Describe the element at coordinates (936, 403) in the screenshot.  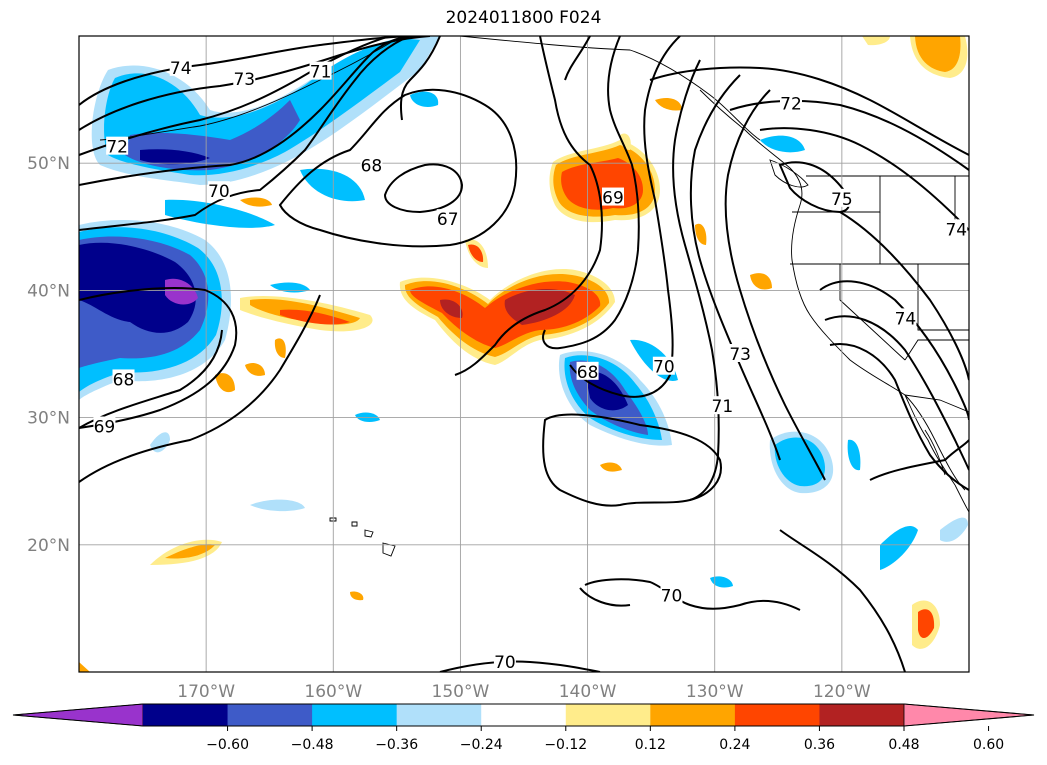
I see `border-us-mexico` at that location.